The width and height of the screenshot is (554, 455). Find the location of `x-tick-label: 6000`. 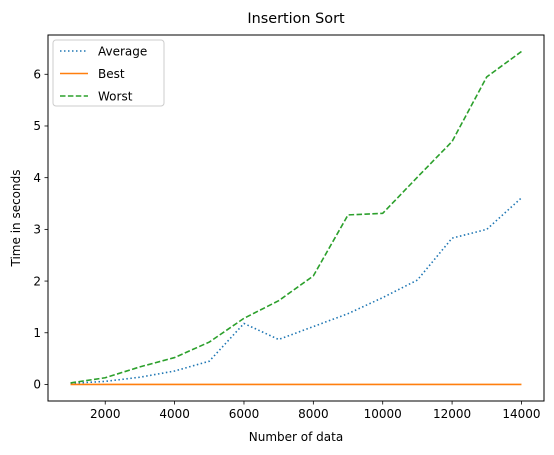

x-tick-label: 6000 is located at coordinates (244, 414).